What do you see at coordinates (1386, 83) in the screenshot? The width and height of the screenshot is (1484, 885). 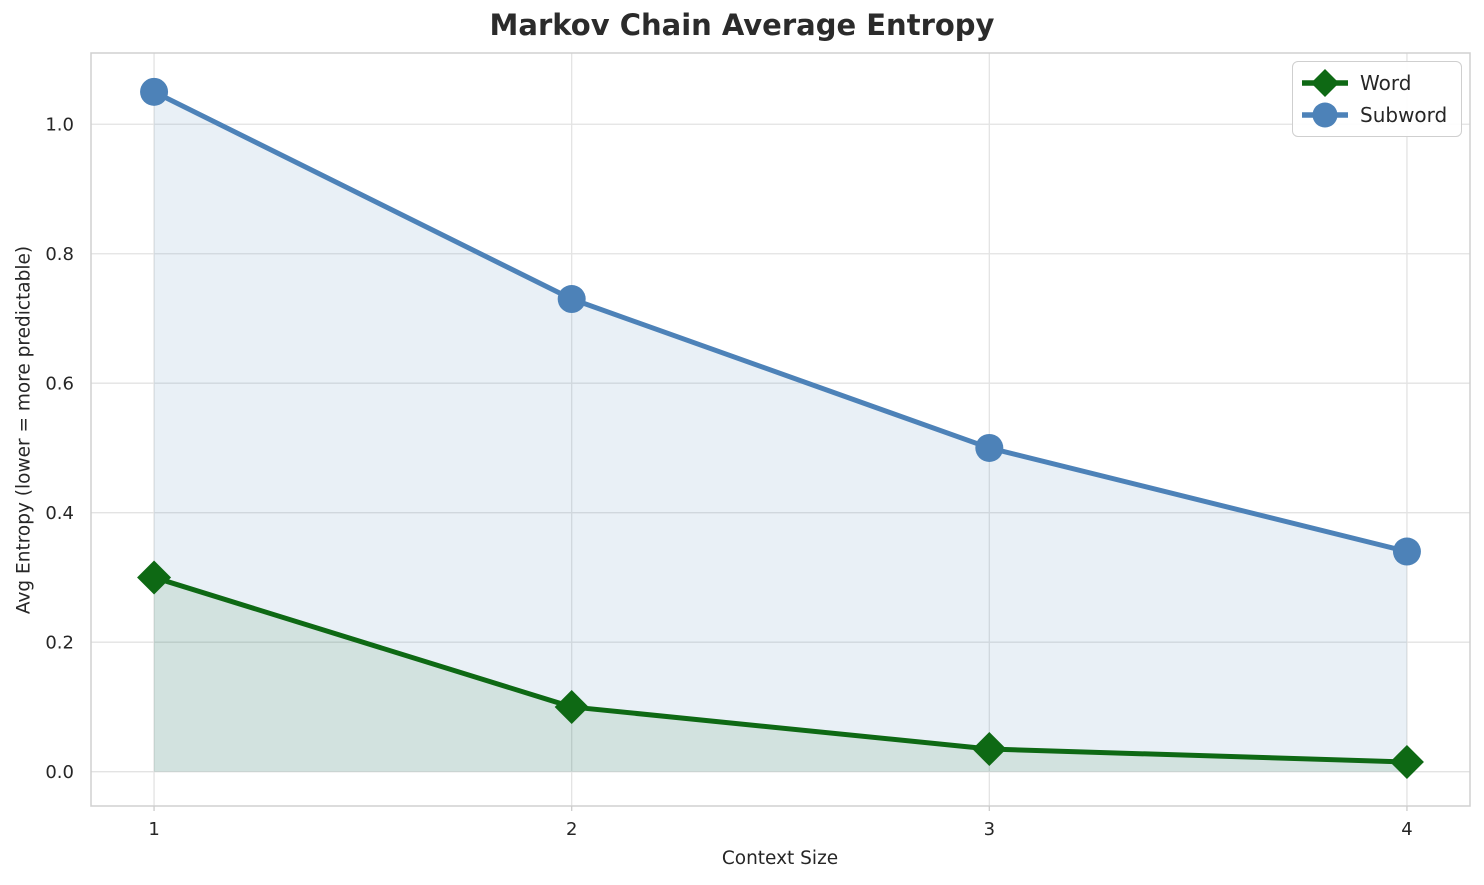 I see `legend-label-word: Word` at bounding box center [1386, 83].